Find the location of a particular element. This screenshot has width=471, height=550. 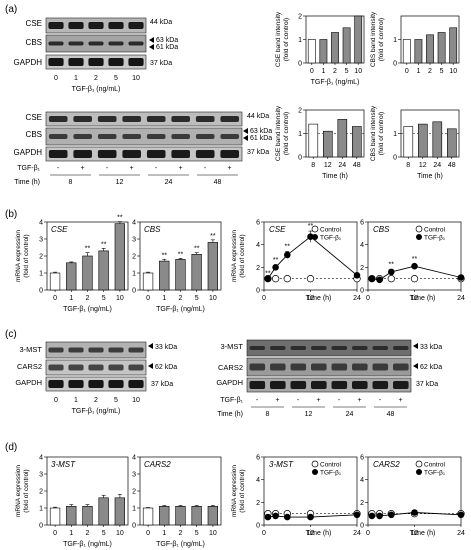

plot-title: 3-MST is located at coordinates (281, 464).